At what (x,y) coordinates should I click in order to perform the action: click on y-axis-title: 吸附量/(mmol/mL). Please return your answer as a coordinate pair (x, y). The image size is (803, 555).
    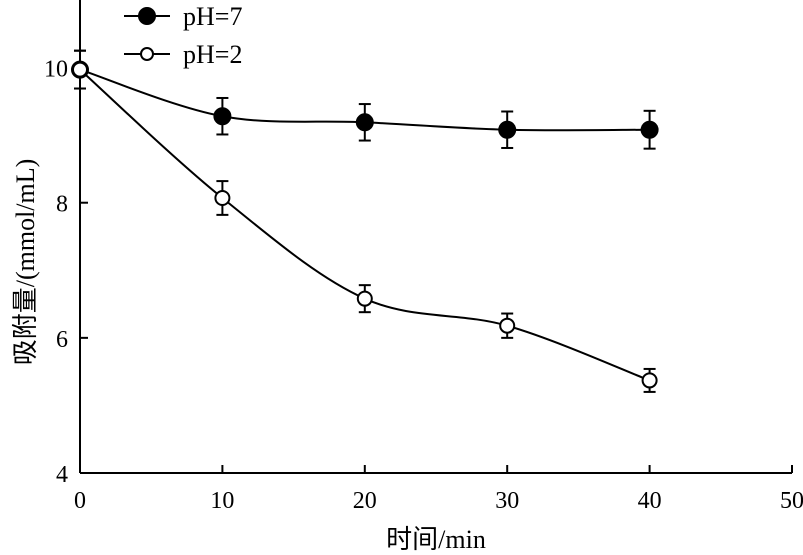
    Looking at the image, I should click on (25, 262).